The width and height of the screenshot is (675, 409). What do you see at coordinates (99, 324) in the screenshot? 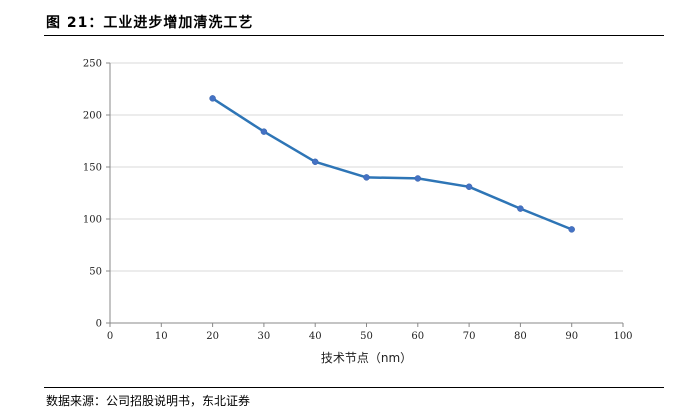
I see `y-tick-label: 0` at bounding box center [99, 324].